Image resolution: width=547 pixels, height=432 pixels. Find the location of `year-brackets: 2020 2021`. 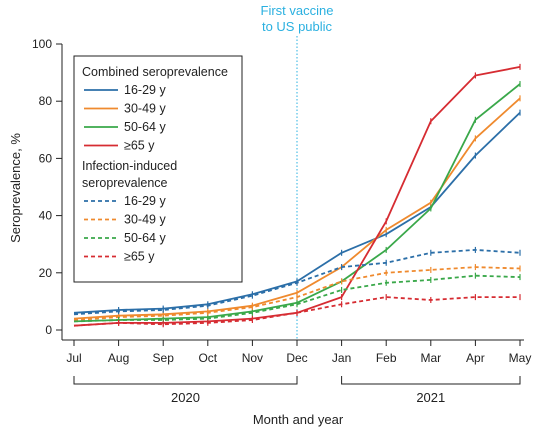

year-brackets: 2020 2021 is located at coordinates (297, 390).